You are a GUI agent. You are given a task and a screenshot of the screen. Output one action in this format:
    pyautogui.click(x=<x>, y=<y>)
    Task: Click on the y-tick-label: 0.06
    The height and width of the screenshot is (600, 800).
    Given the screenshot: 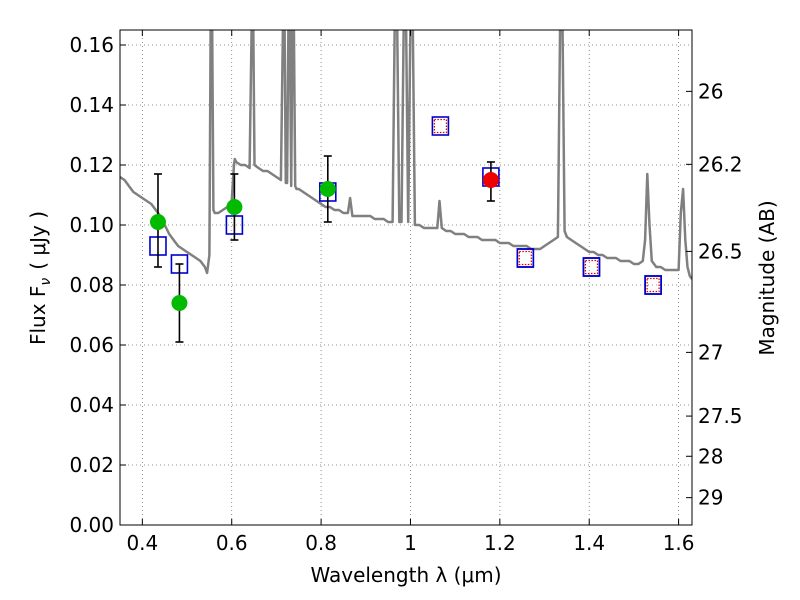 What is the action you would take?
    pyautogui.click(x=91, y=345)
    